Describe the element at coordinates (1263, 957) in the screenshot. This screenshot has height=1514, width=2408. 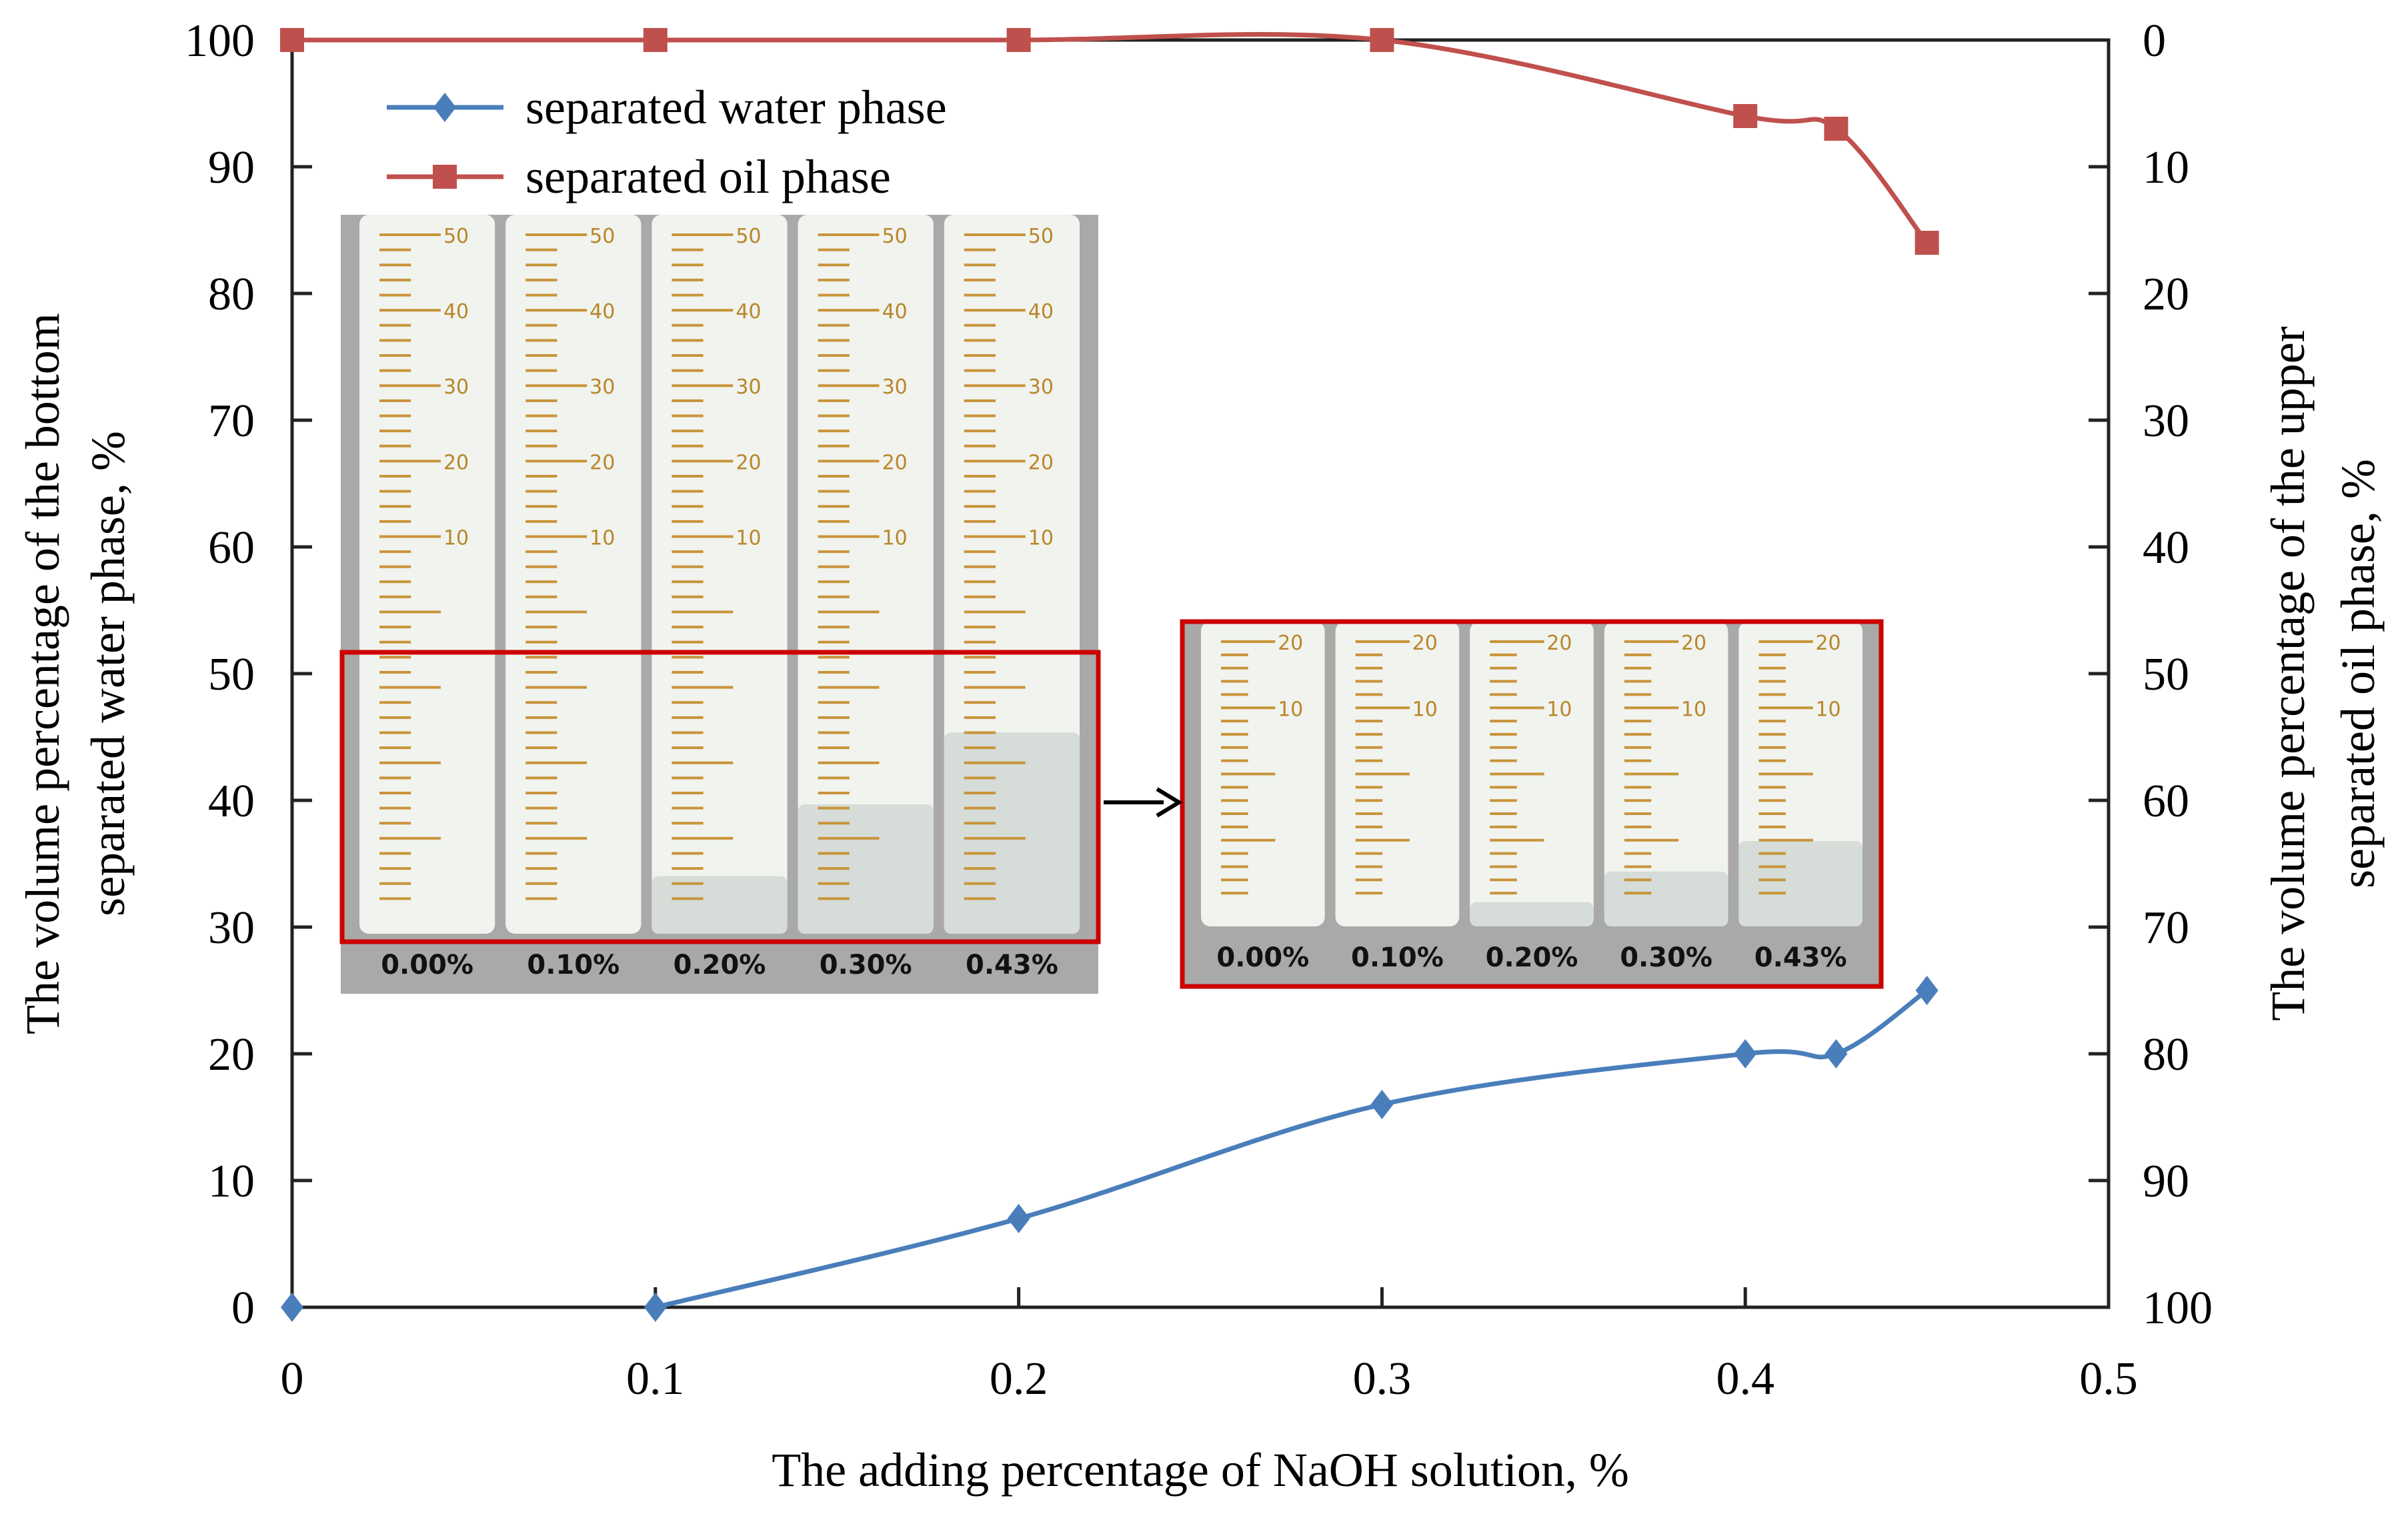
I see `zoomed-photo-sample-label: 0.00%` at that location.